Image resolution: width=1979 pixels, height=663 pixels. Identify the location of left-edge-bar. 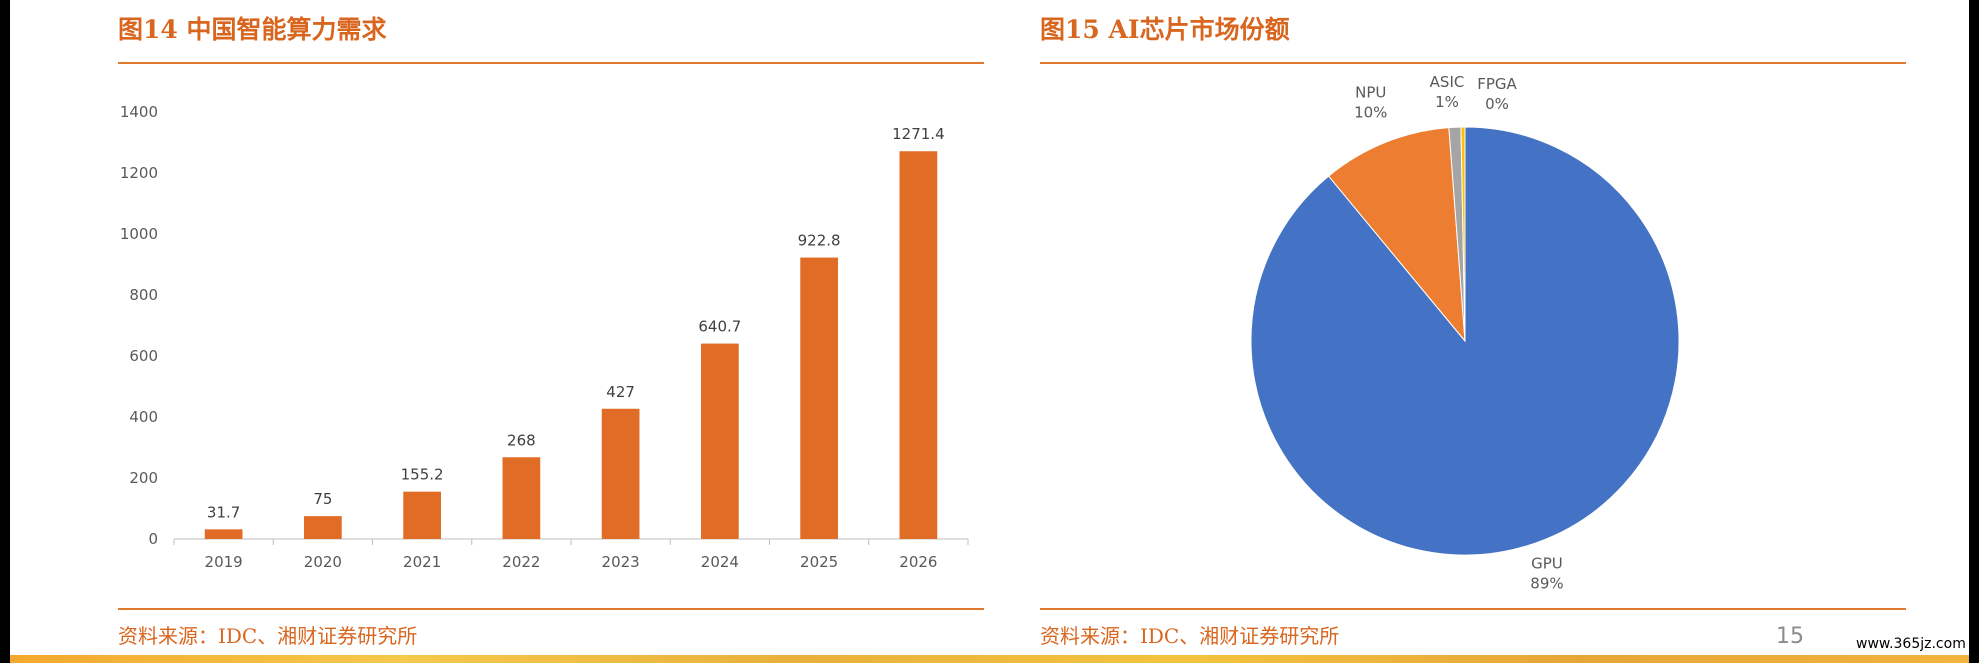
(5, 331).